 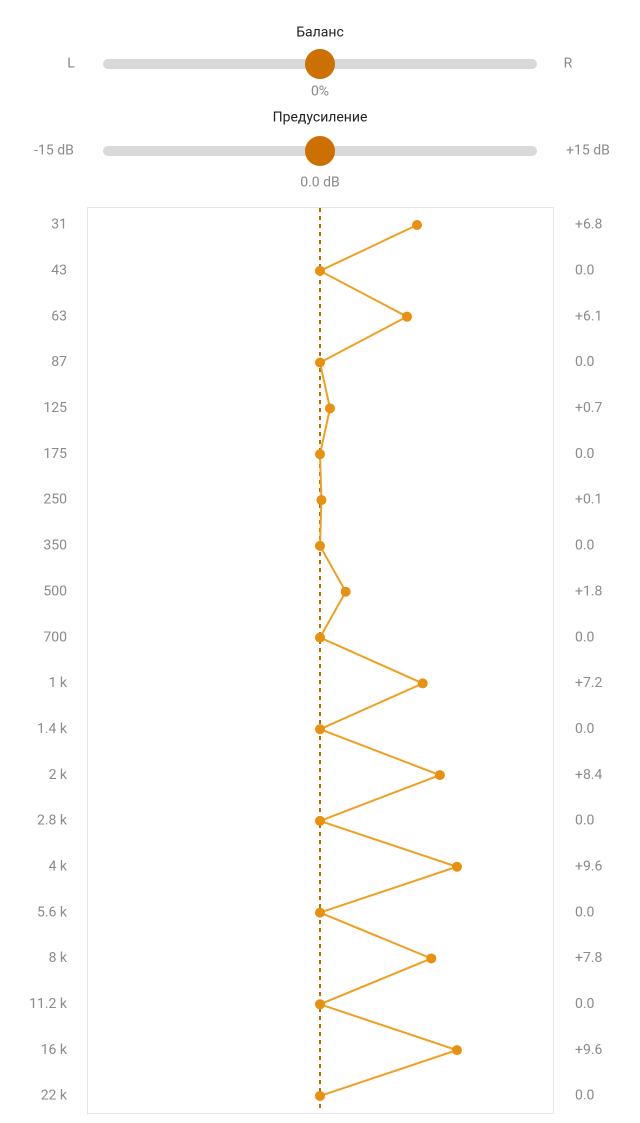 I want to click on band-frequency: 2.8 k, so click(x=52, y=821).